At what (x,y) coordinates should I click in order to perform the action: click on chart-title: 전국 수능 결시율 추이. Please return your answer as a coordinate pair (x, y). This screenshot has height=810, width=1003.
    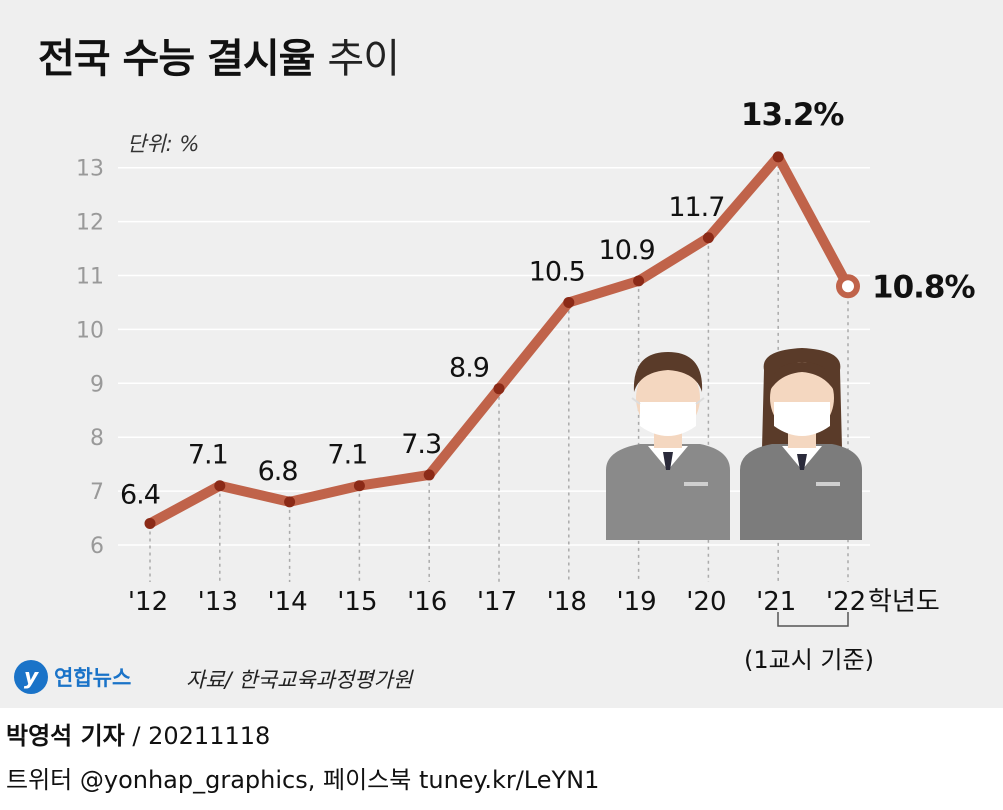
    Looking at the image, I should click on (219, 55).